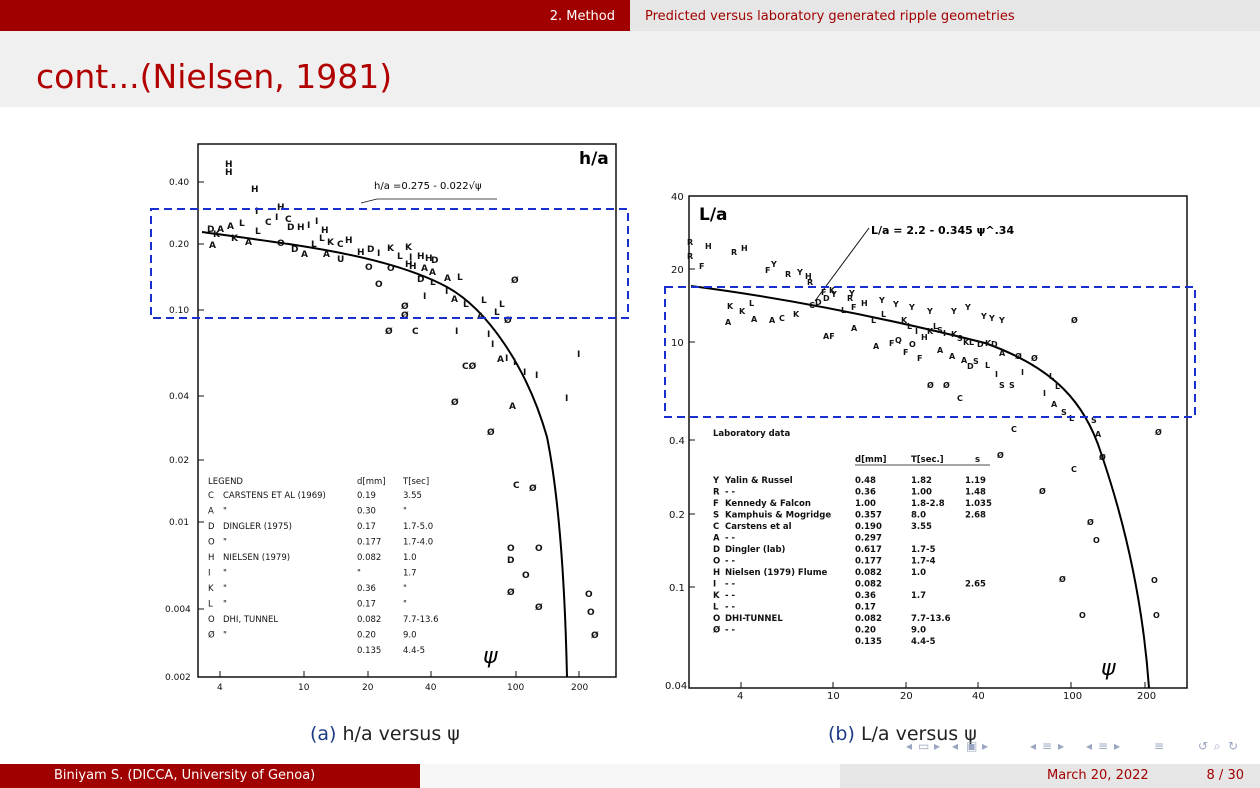 This screenshot has width=1260, height=788. I want to click on svg-text: 10, so click(833, 696).